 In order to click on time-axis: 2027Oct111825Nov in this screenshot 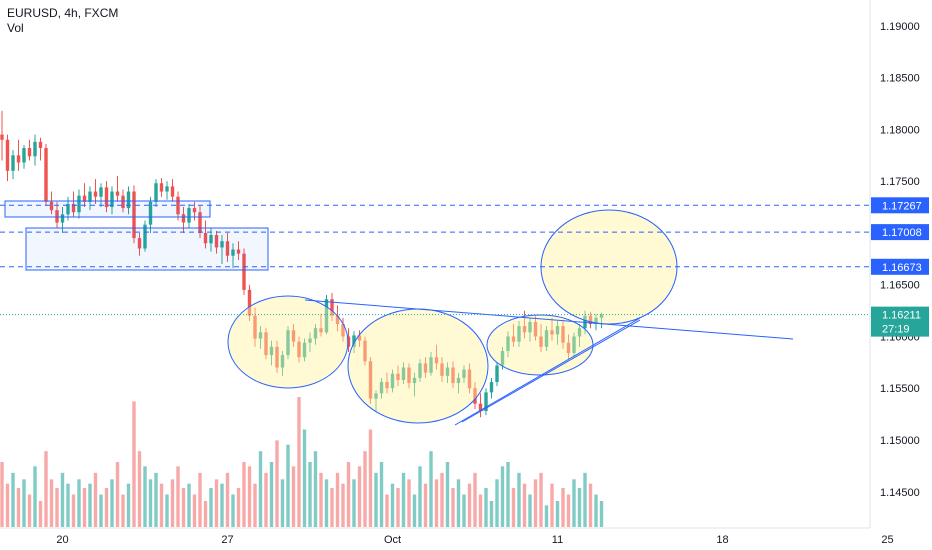, I will do `click(494, 540)`.